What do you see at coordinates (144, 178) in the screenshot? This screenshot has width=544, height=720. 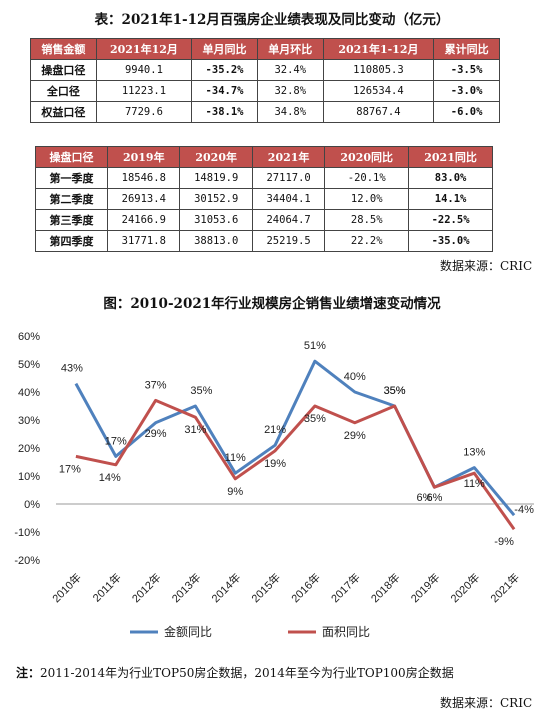 I see `table-cell: 18546.8` at bounding box center [144, 178].